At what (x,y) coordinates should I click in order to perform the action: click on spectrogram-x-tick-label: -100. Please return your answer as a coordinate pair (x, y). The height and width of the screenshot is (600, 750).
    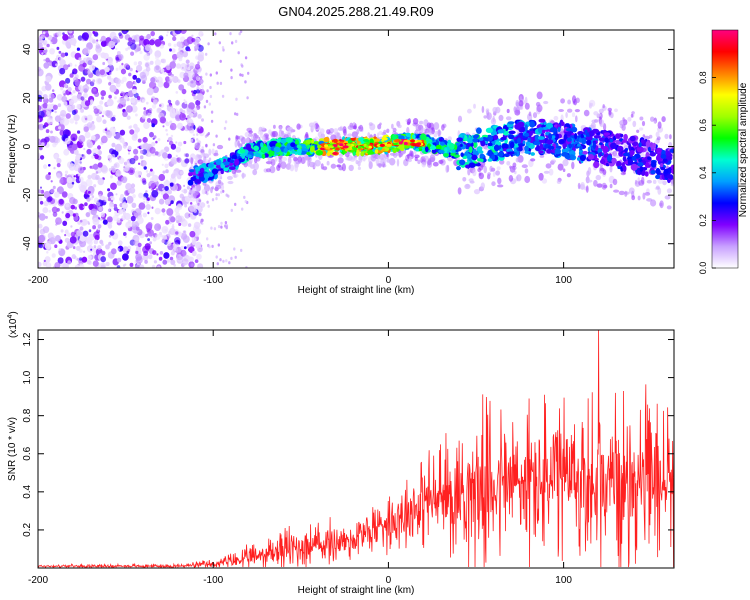
    Looking at the image, I should click on (213, 280).